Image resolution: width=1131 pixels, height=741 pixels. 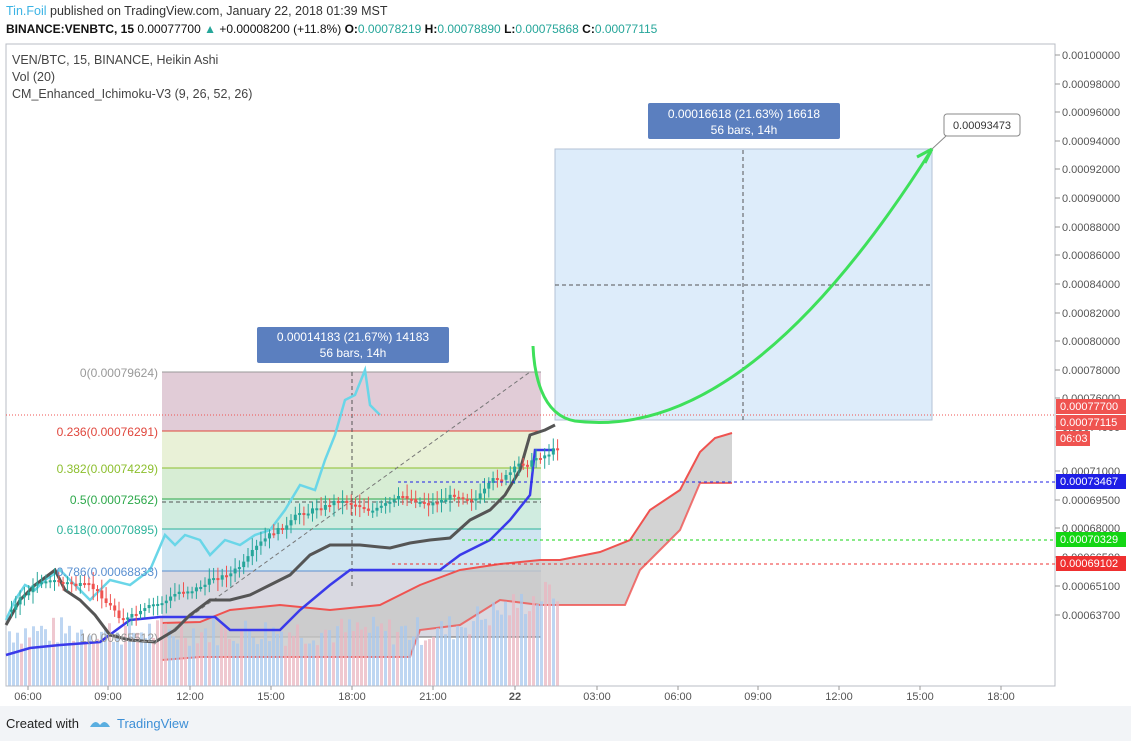 I want to click on price-tick-label: 0.00063700, so click(x=1091, y=616).